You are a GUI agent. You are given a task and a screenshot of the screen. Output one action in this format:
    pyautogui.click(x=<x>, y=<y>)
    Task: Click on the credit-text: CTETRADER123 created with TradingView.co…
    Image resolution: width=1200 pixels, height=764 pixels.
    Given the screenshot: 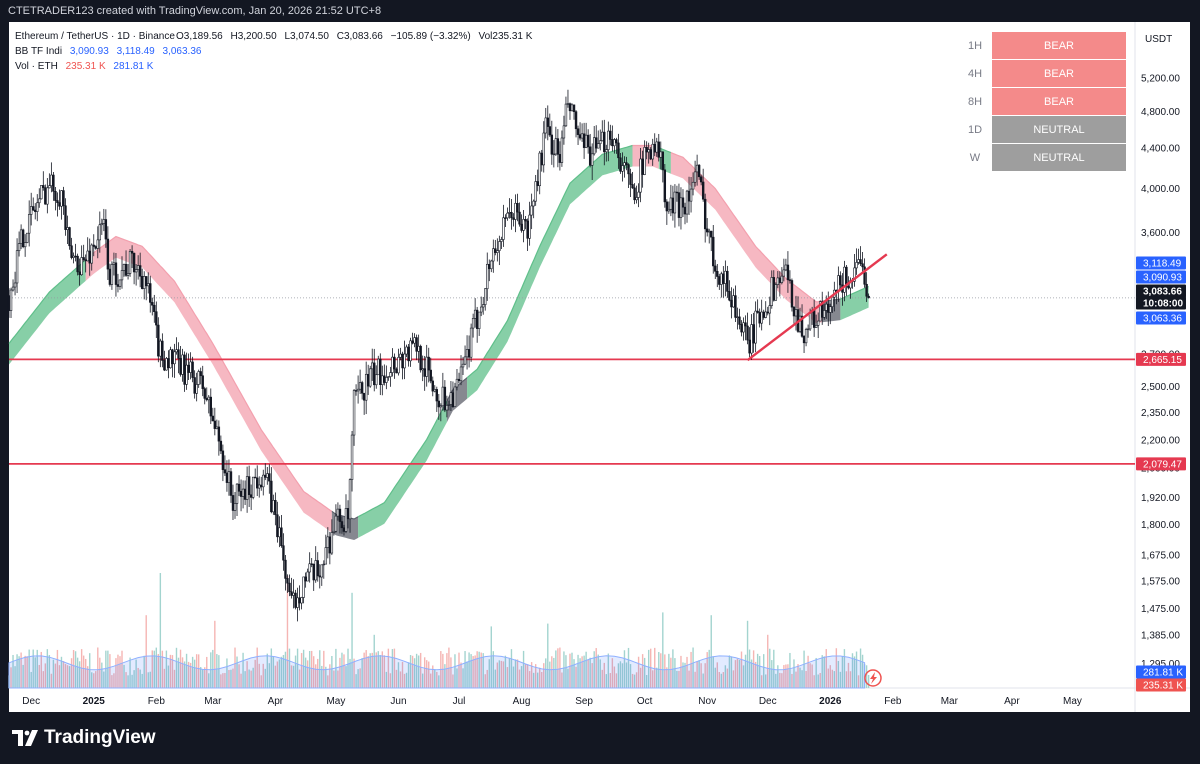 What is the action you would take?
    pyautogui.click(x=195, y=11)
    